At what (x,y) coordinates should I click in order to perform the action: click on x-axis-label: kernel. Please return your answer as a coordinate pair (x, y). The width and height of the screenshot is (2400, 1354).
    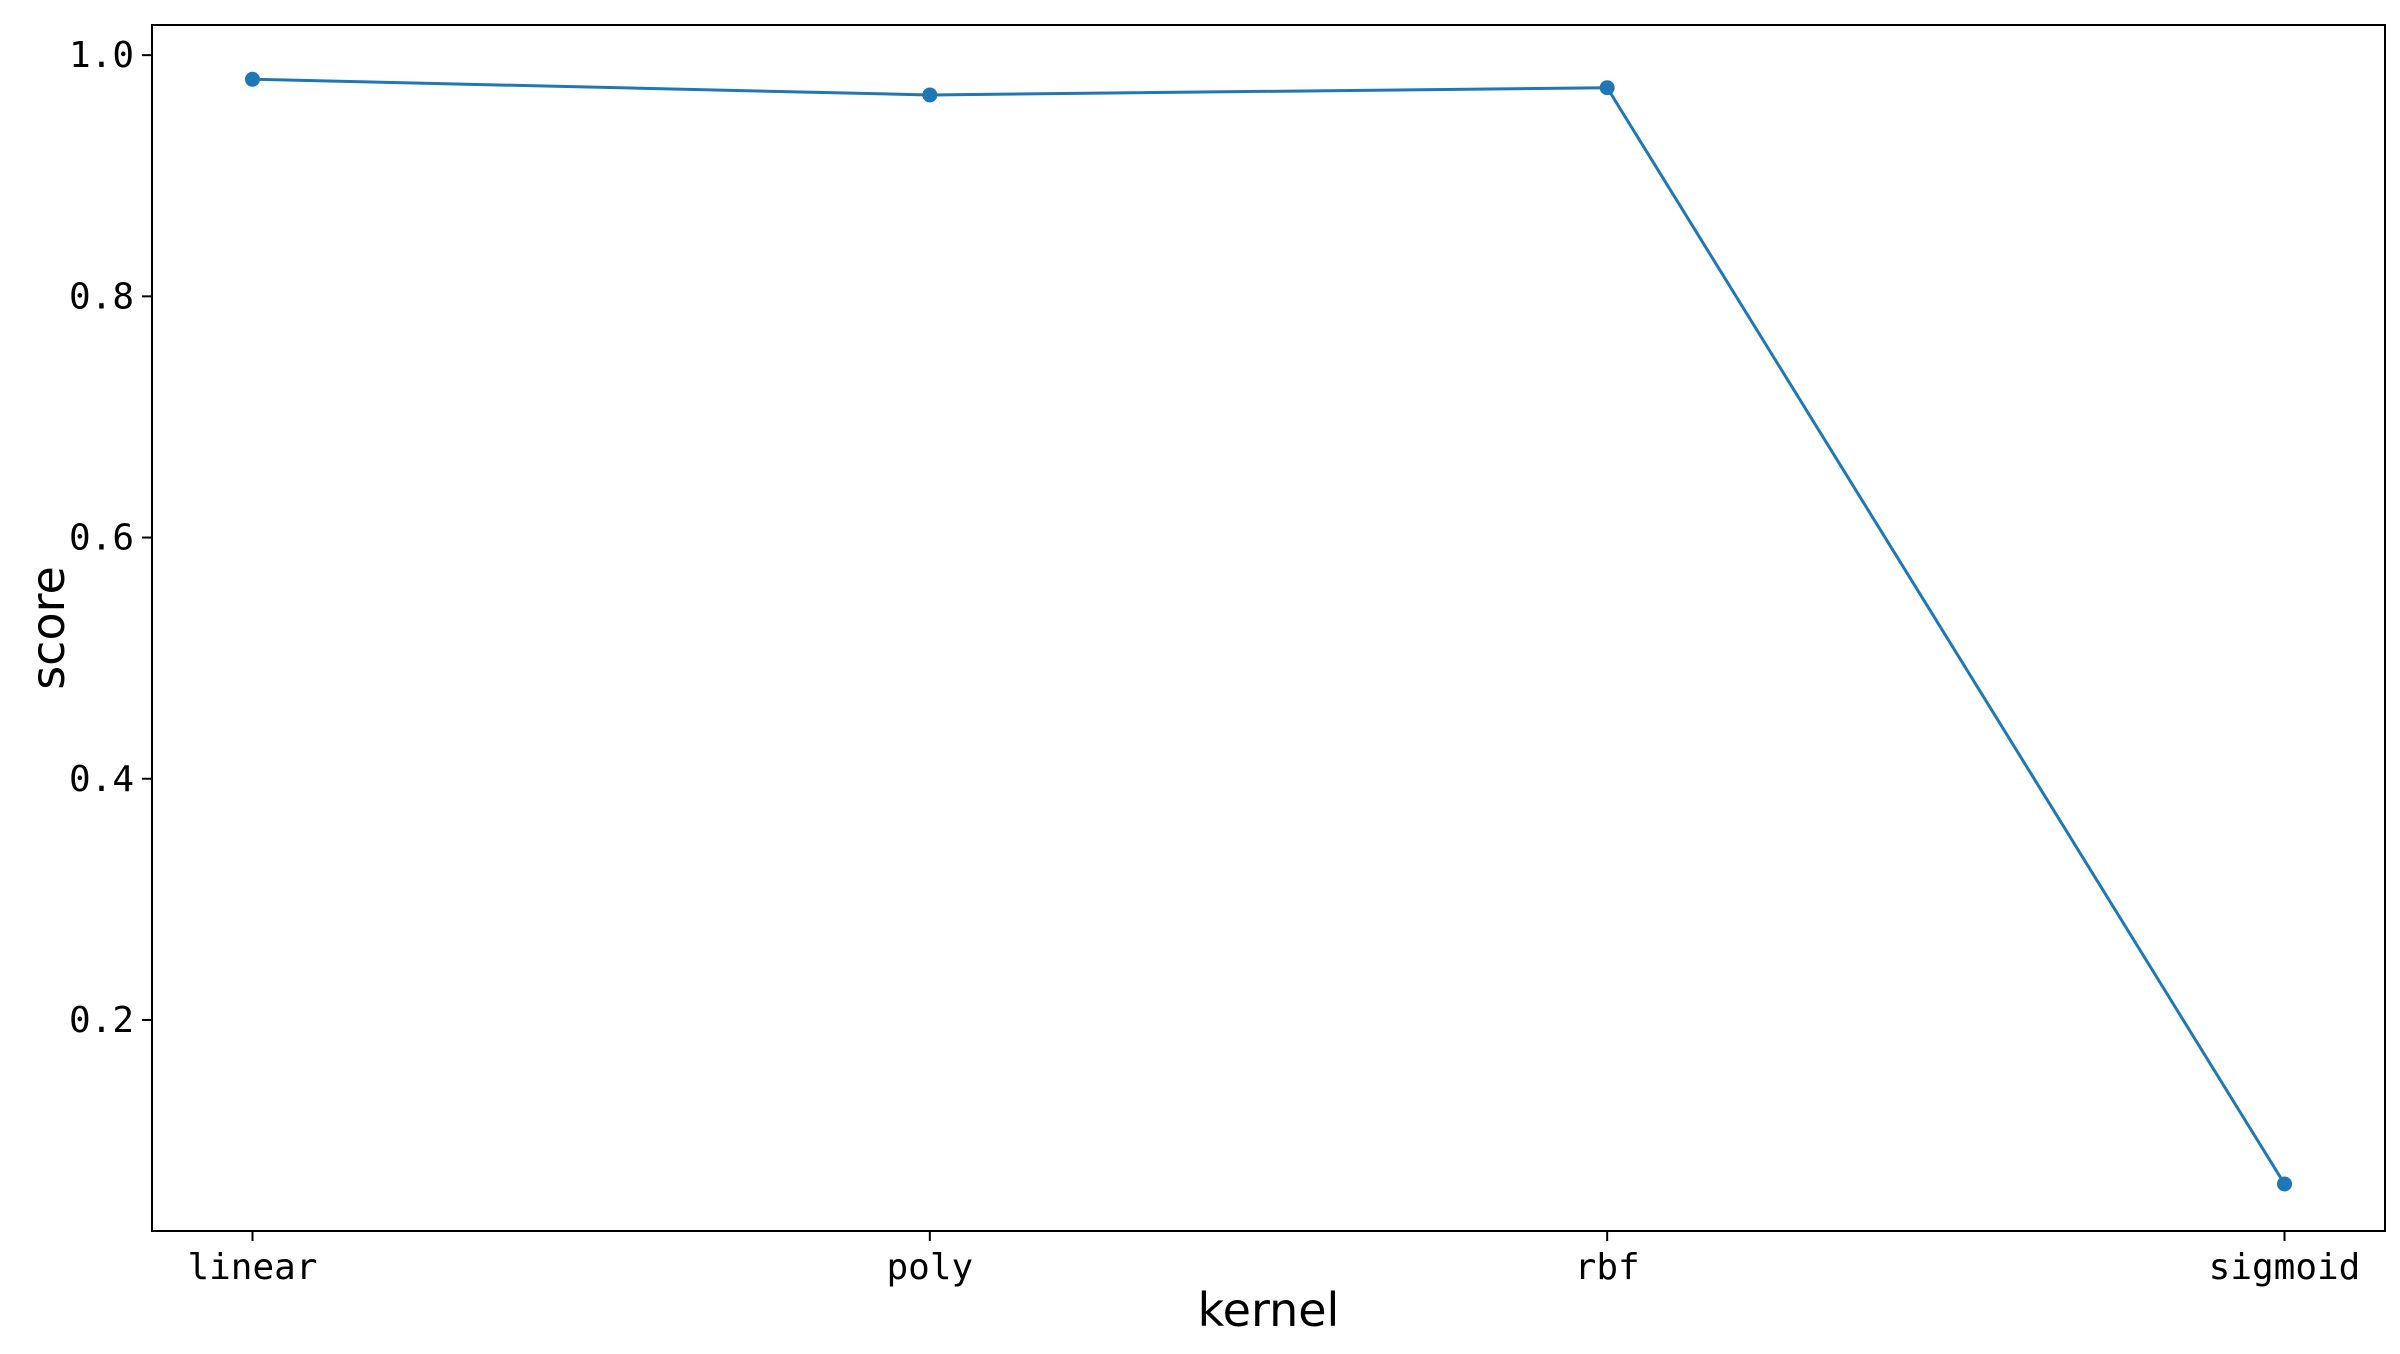
    Looking at the image, I should click on (1269, 1310).